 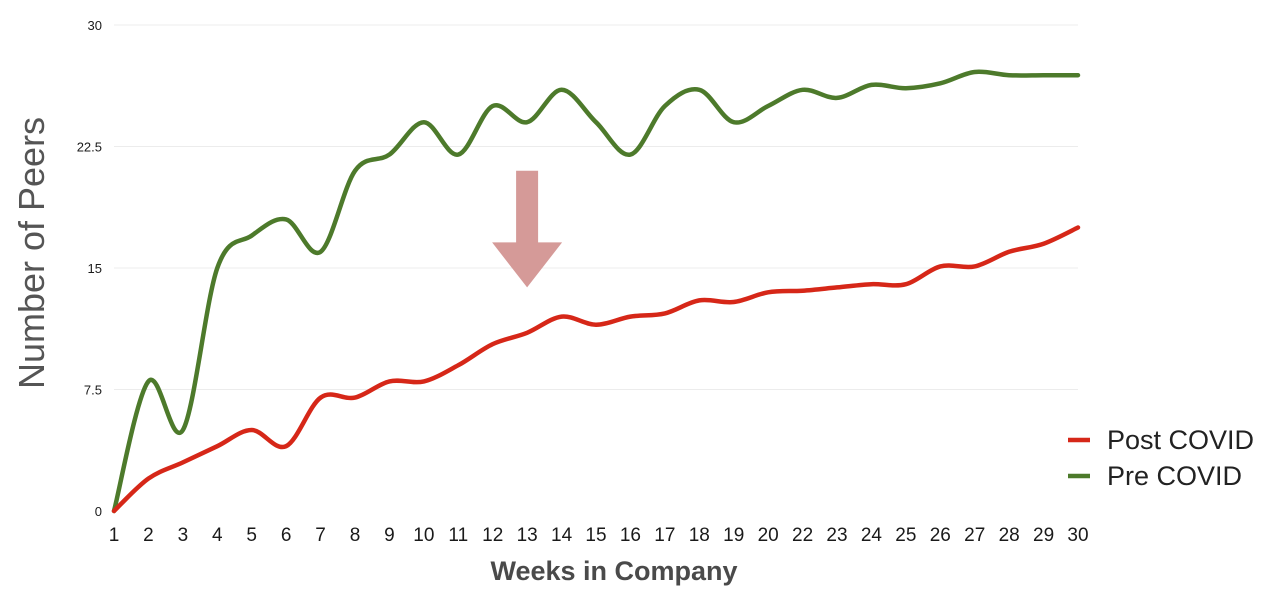 I want to click on x-tick-label: 16, so click(x=630, y=535).